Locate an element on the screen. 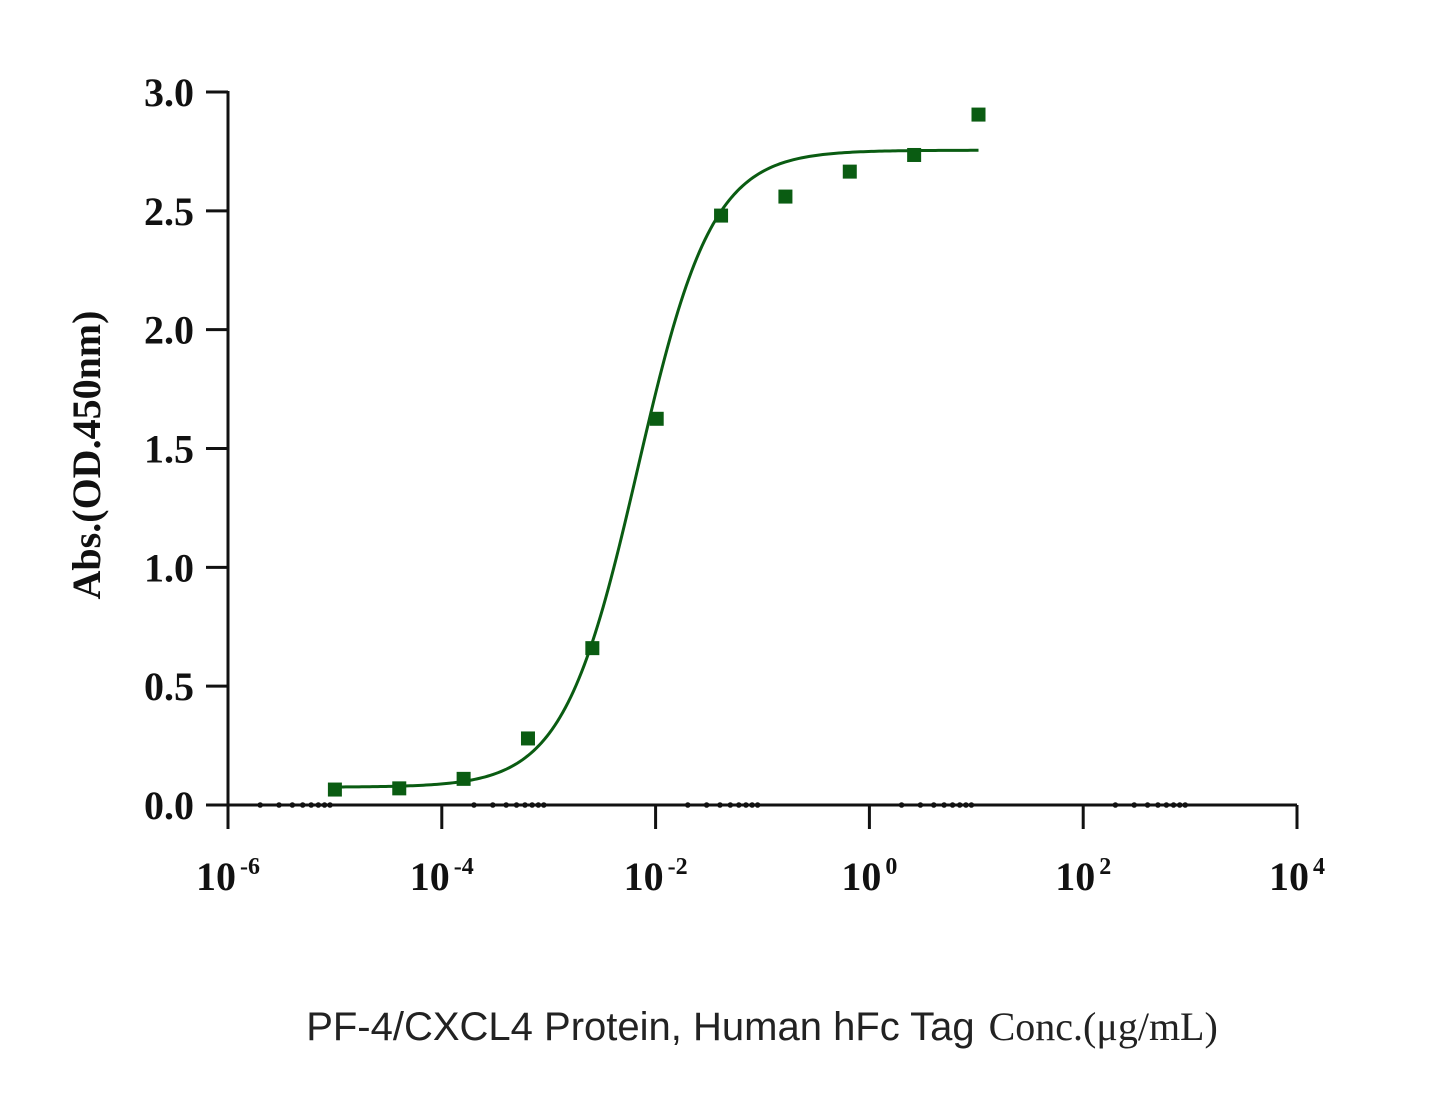 The width and height of the screenshot is (1445, 1101). y-axis-label: Abs.(OD.450nm) is located at coordinates (86, 455).